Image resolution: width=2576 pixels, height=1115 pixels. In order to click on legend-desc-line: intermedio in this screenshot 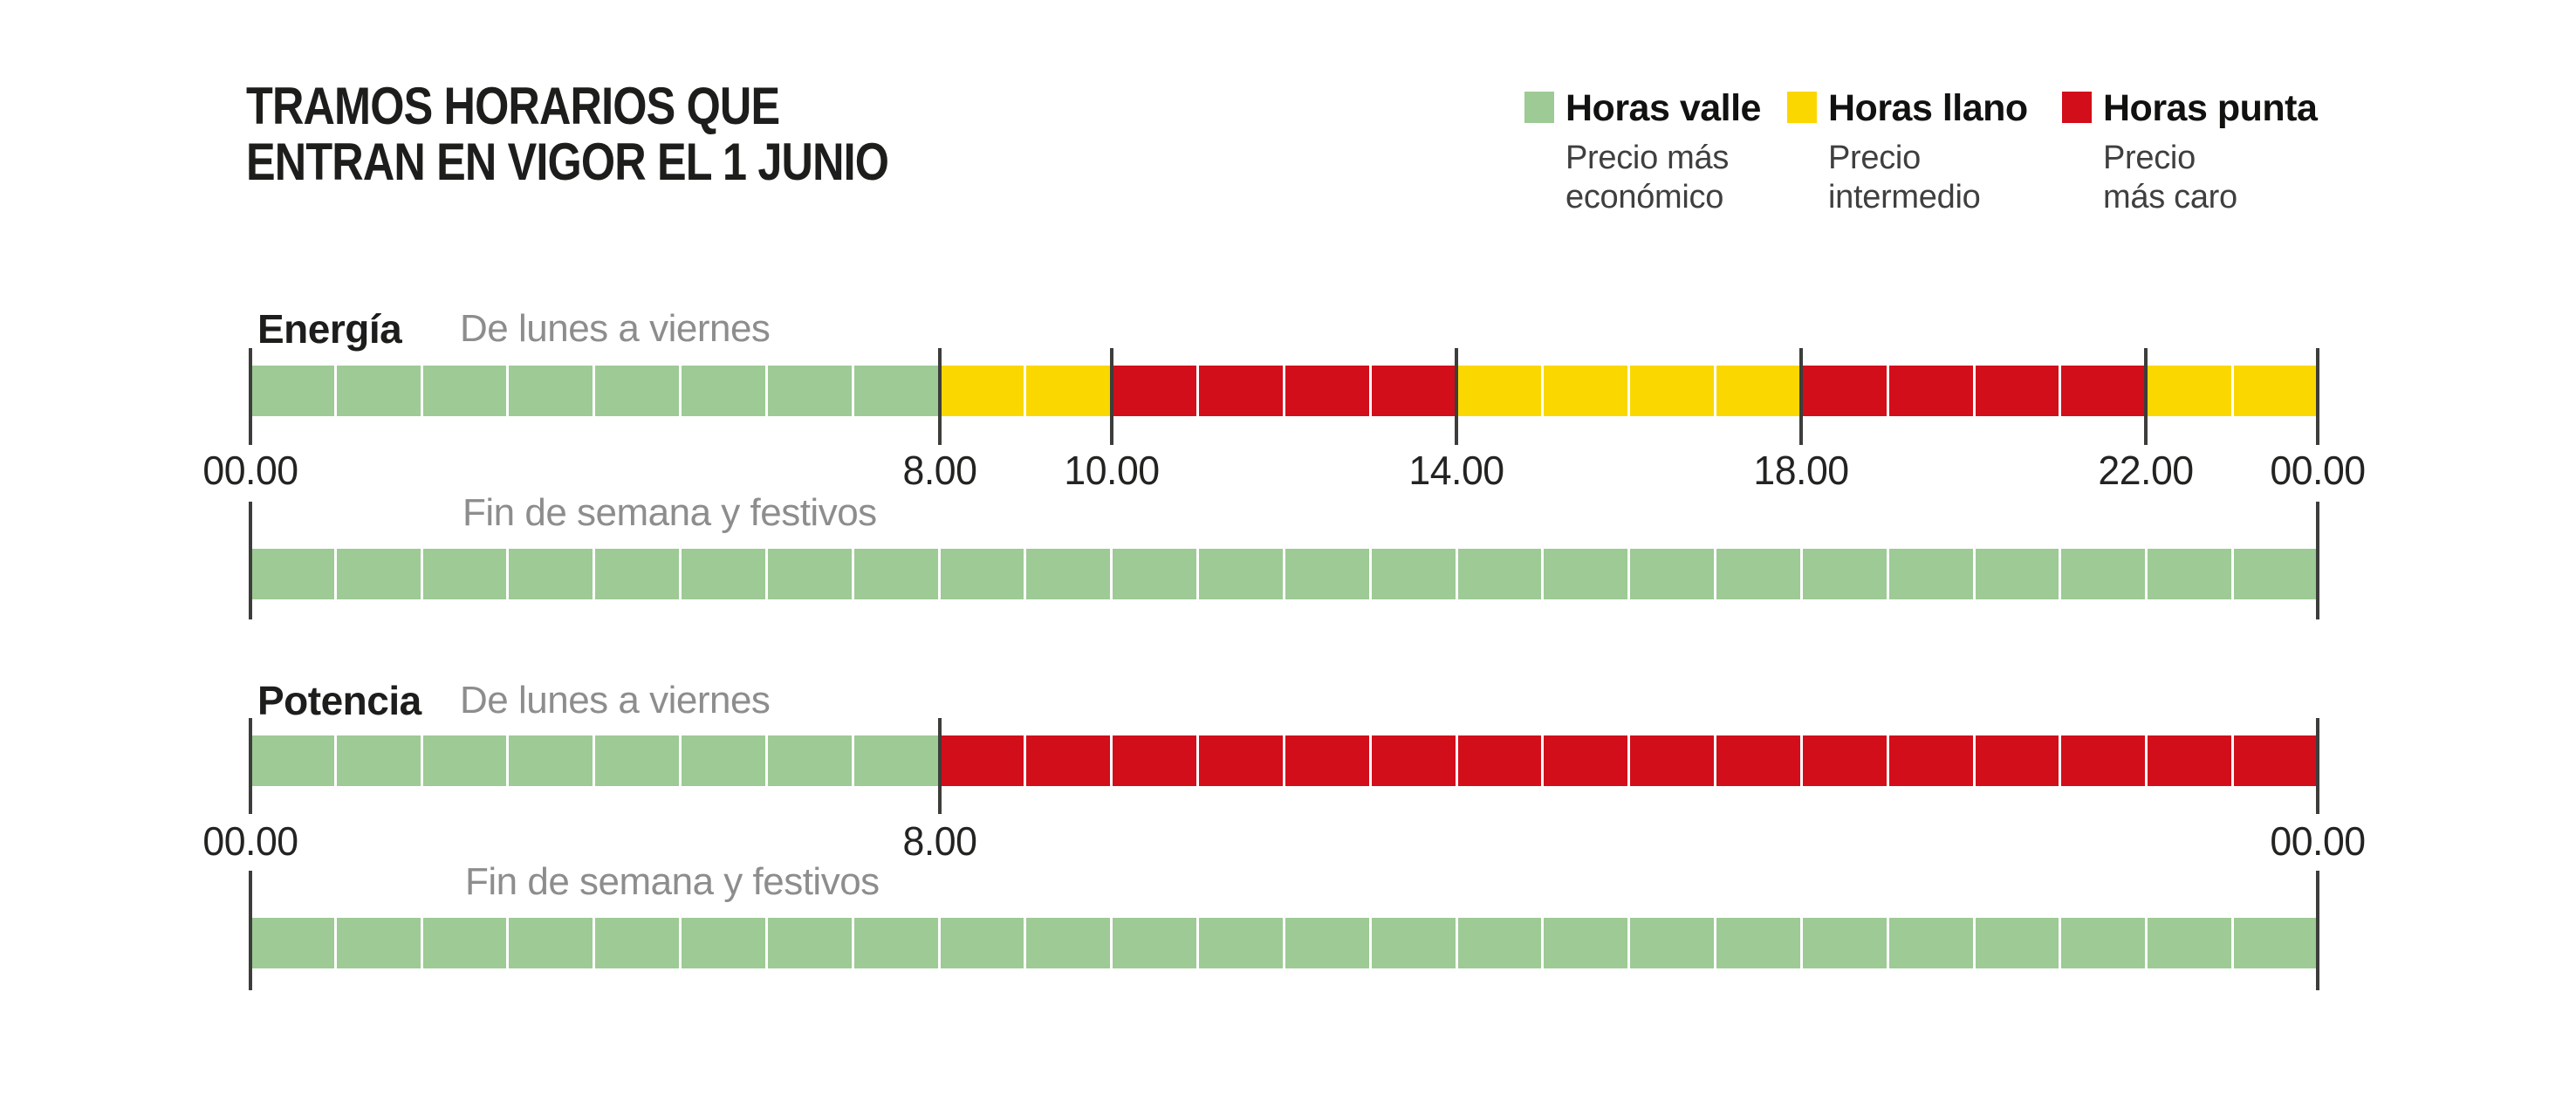, I will do `click(1905, 197)`.